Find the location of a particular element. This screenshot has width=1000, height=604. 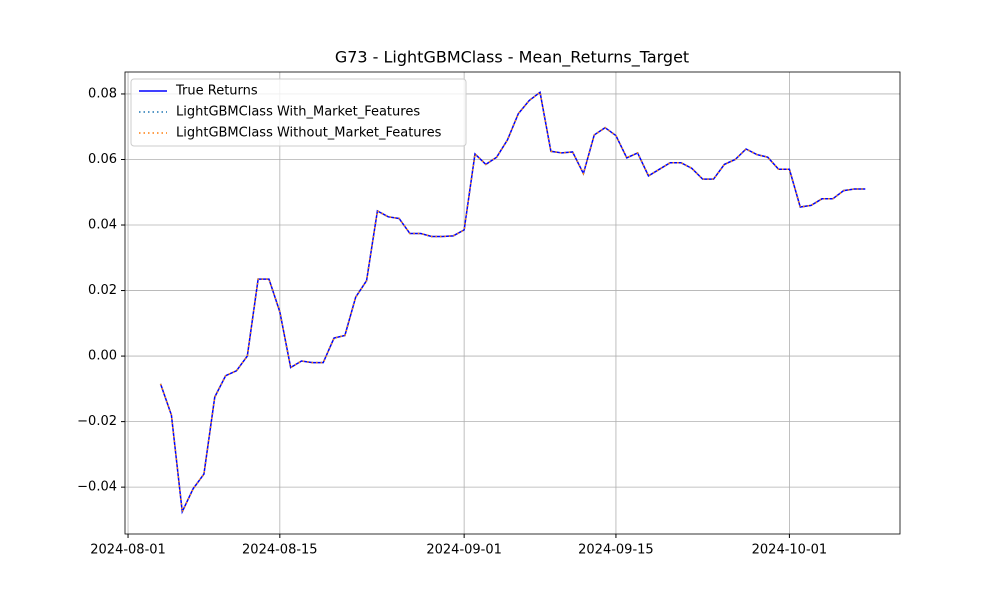

x-tick-label: 2024-09-15 is located at coordinates (616, 550).